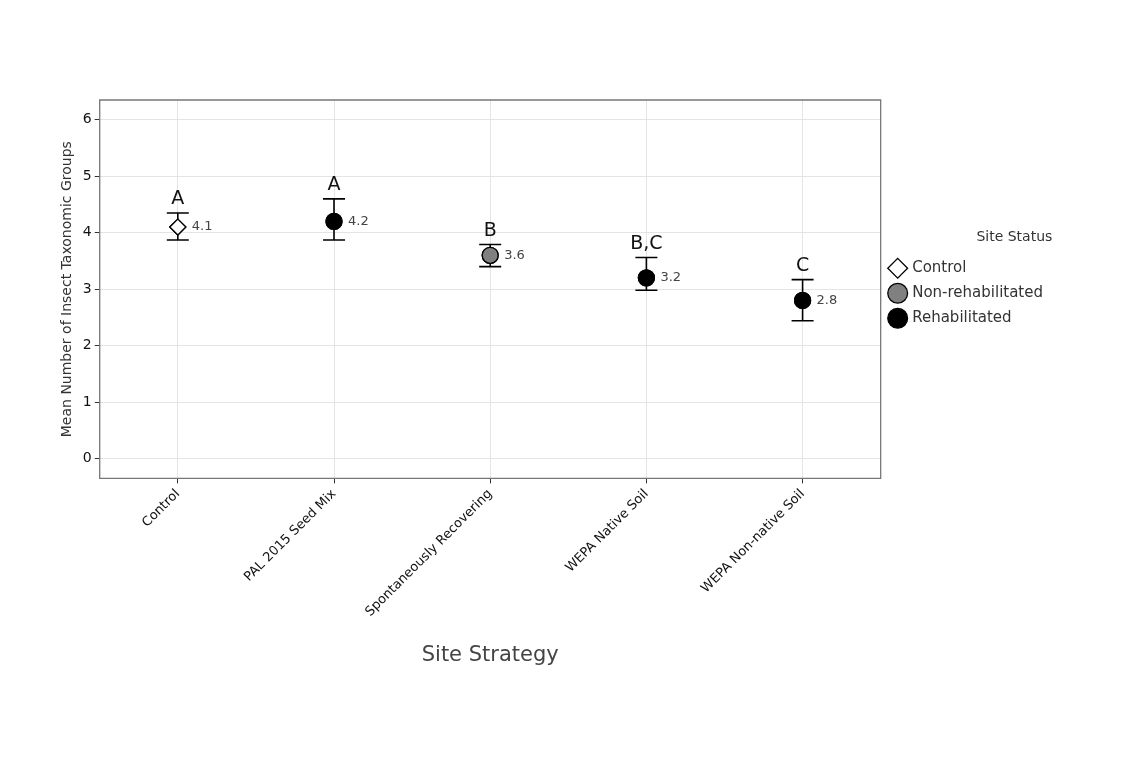  I want to click on y-tick-label: 0, so click(87, 457).